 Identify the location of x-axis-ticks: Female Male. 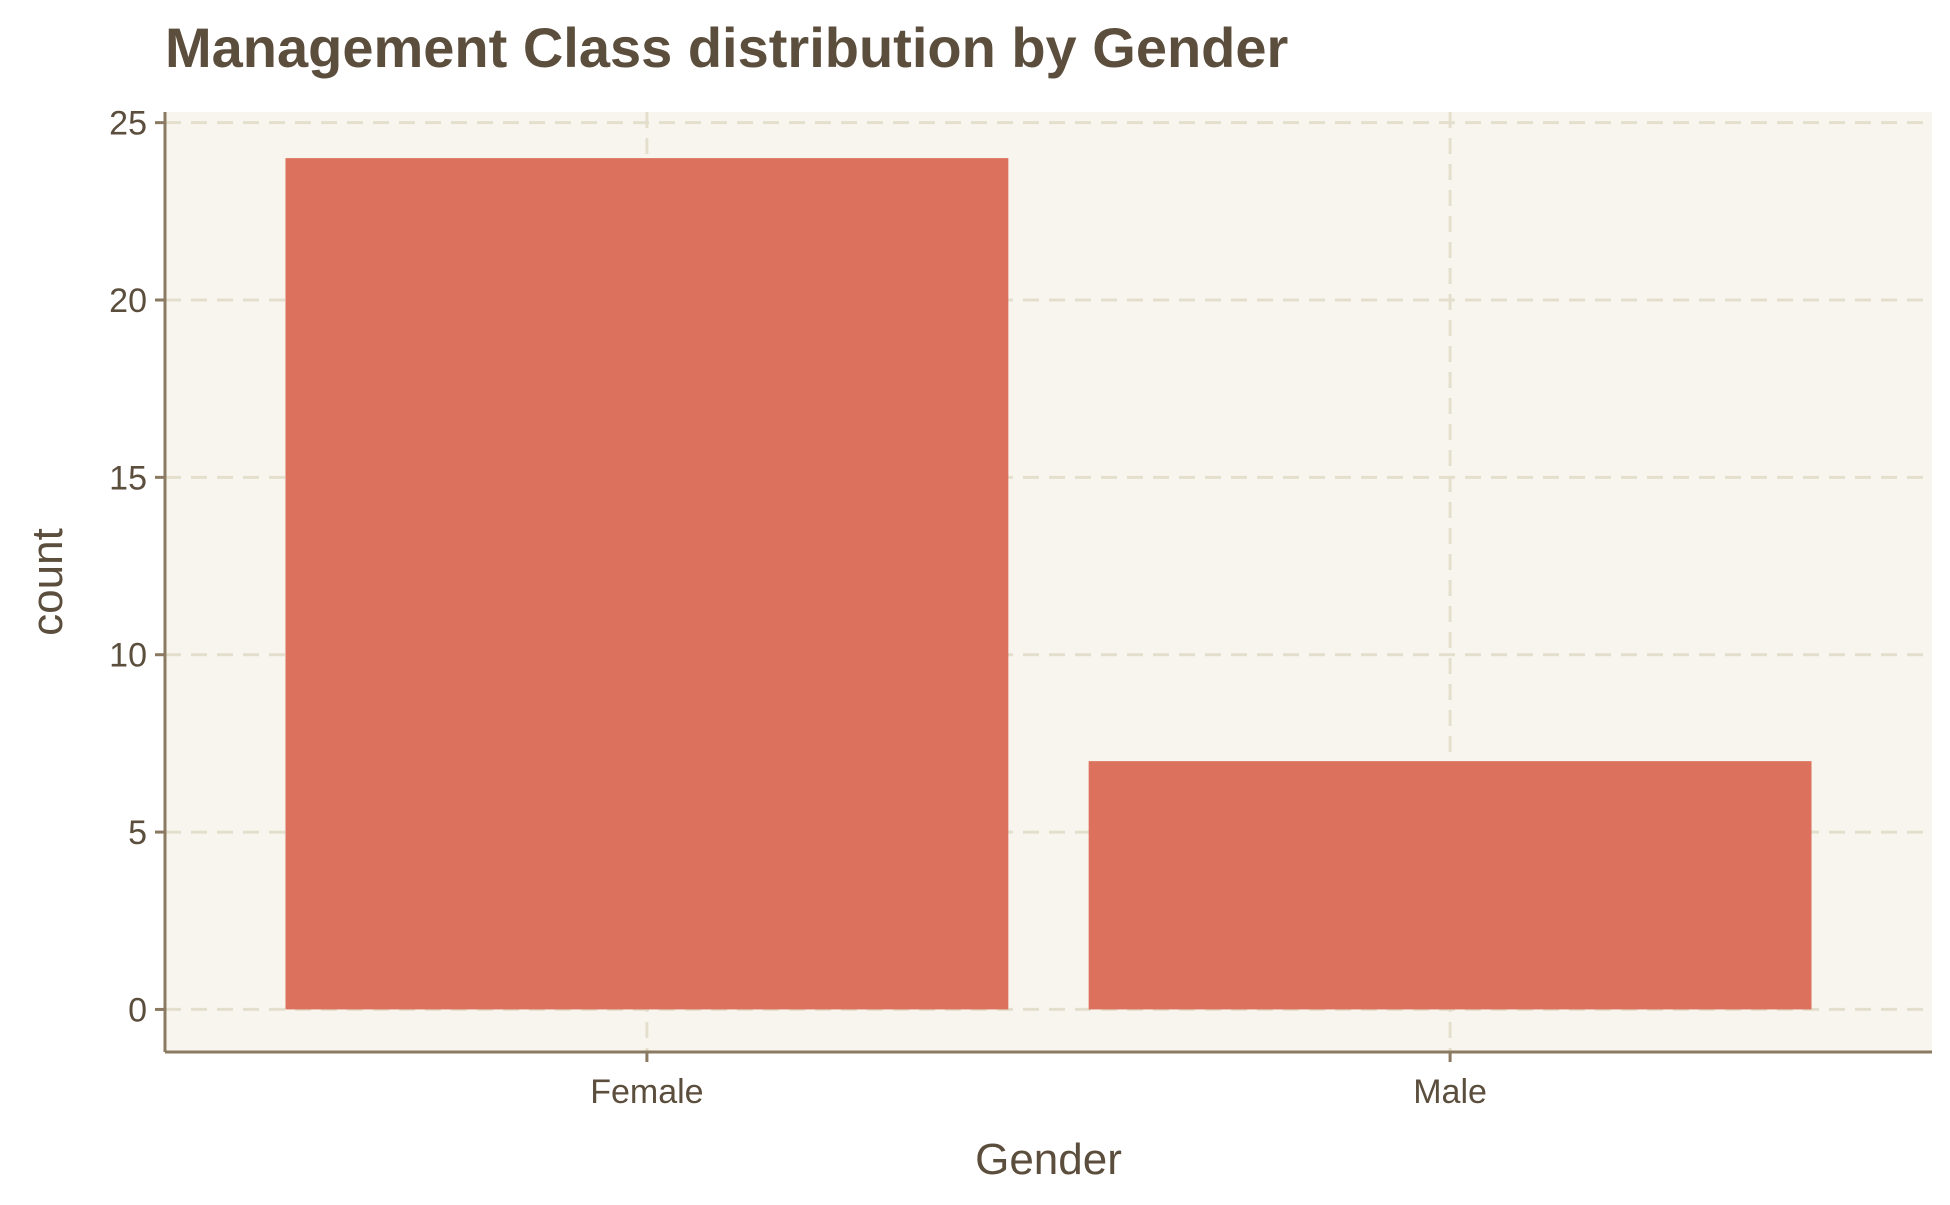
(1038, 1081).